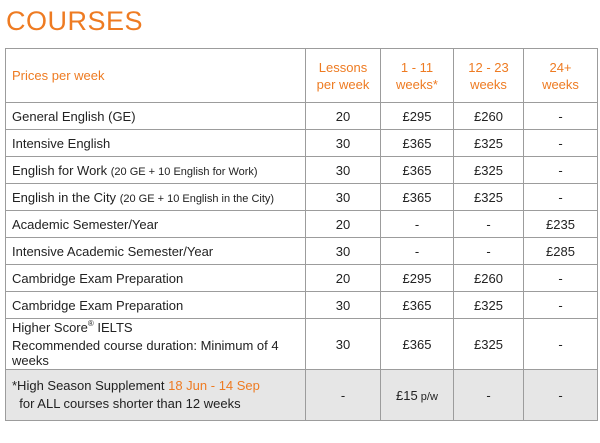 The width and height of the screenshot is (600, 443). Describe the element at coordinates (64, 197) in the screenshot. I see `course-name: English in the City` at that location.